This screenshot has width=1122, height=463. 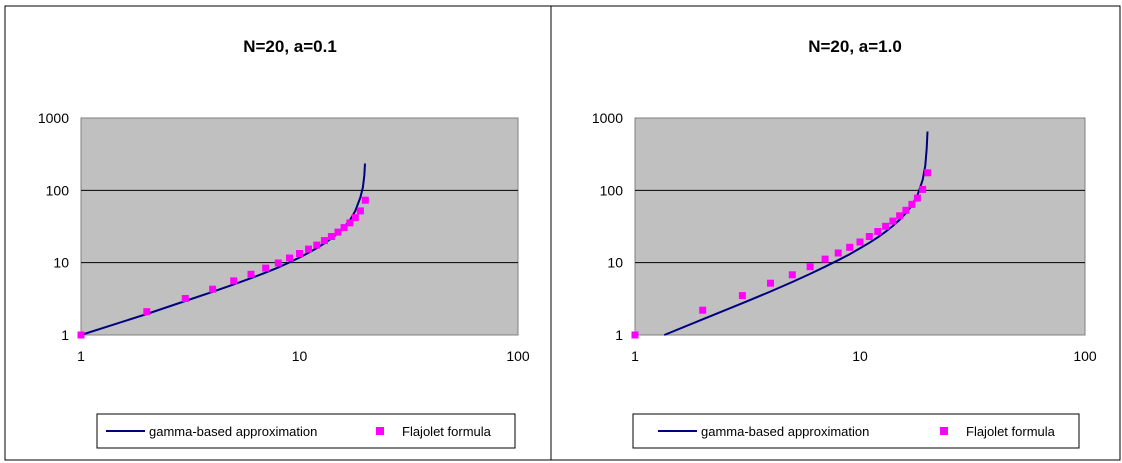 I want to click on gamma-approximation-series, so click(x=223, y=249).